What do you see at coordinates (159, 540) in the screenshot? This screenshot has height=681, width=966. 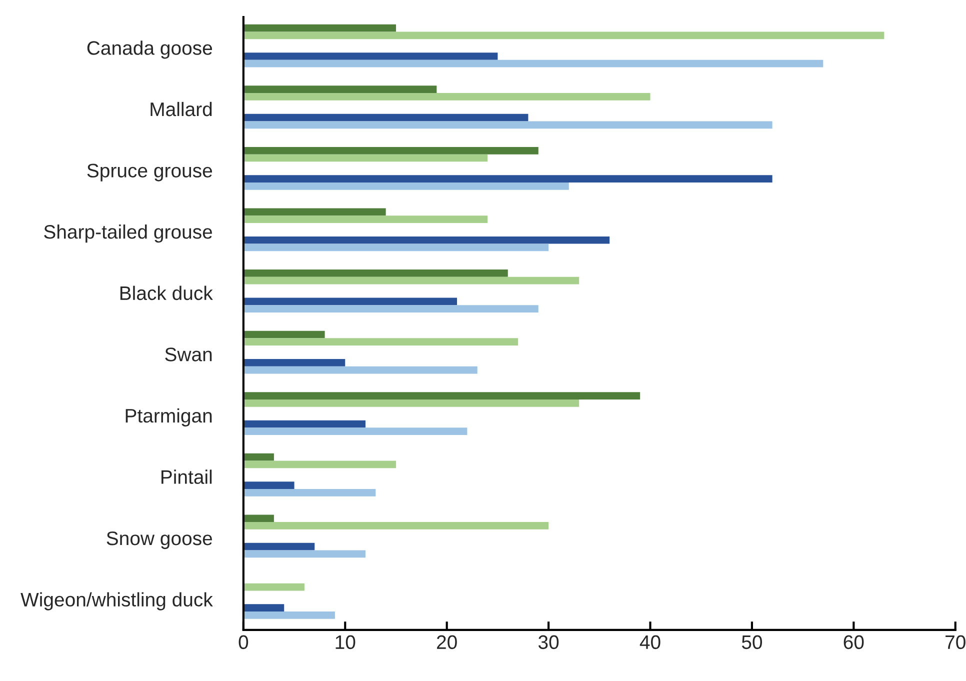 I see `y-tick-label: Snow goose` at bounding box center [159, 540].